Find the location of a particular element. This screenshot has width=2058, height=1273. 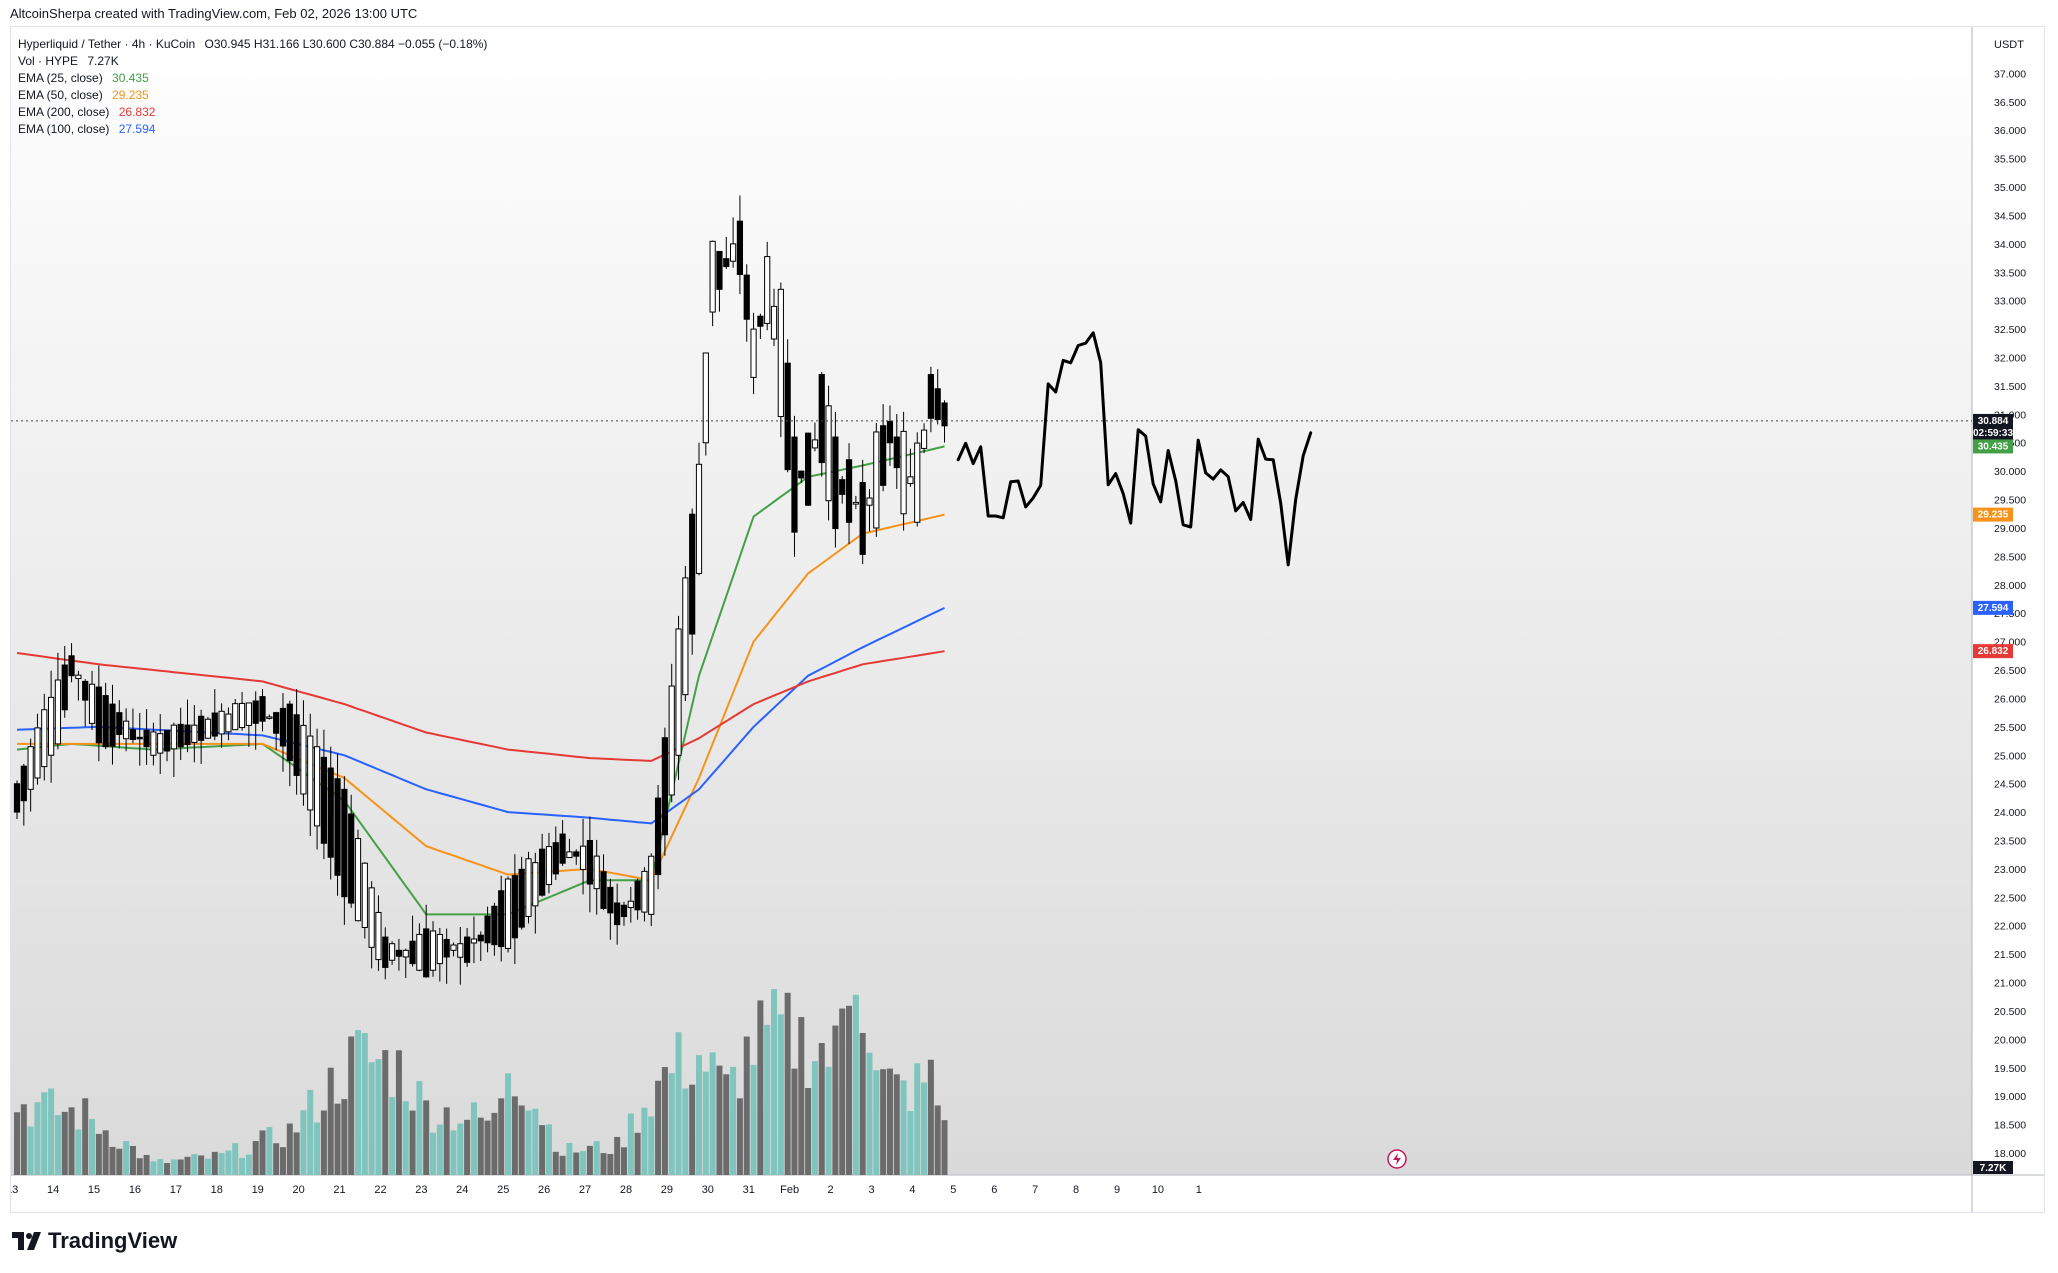

ema-line is located at coordinates (480, 706).